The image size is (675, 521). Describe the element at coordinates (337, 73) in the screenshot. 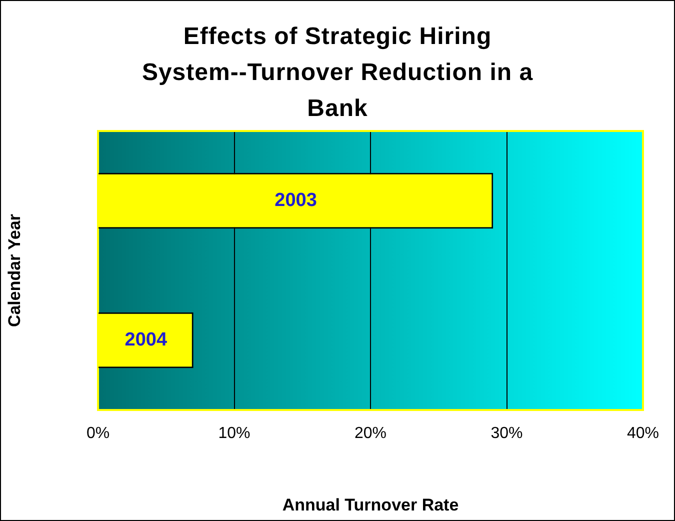

I see `chart-title: Effects of Strategic Hiring System--Turnover Reduction in a Bank` at that location.